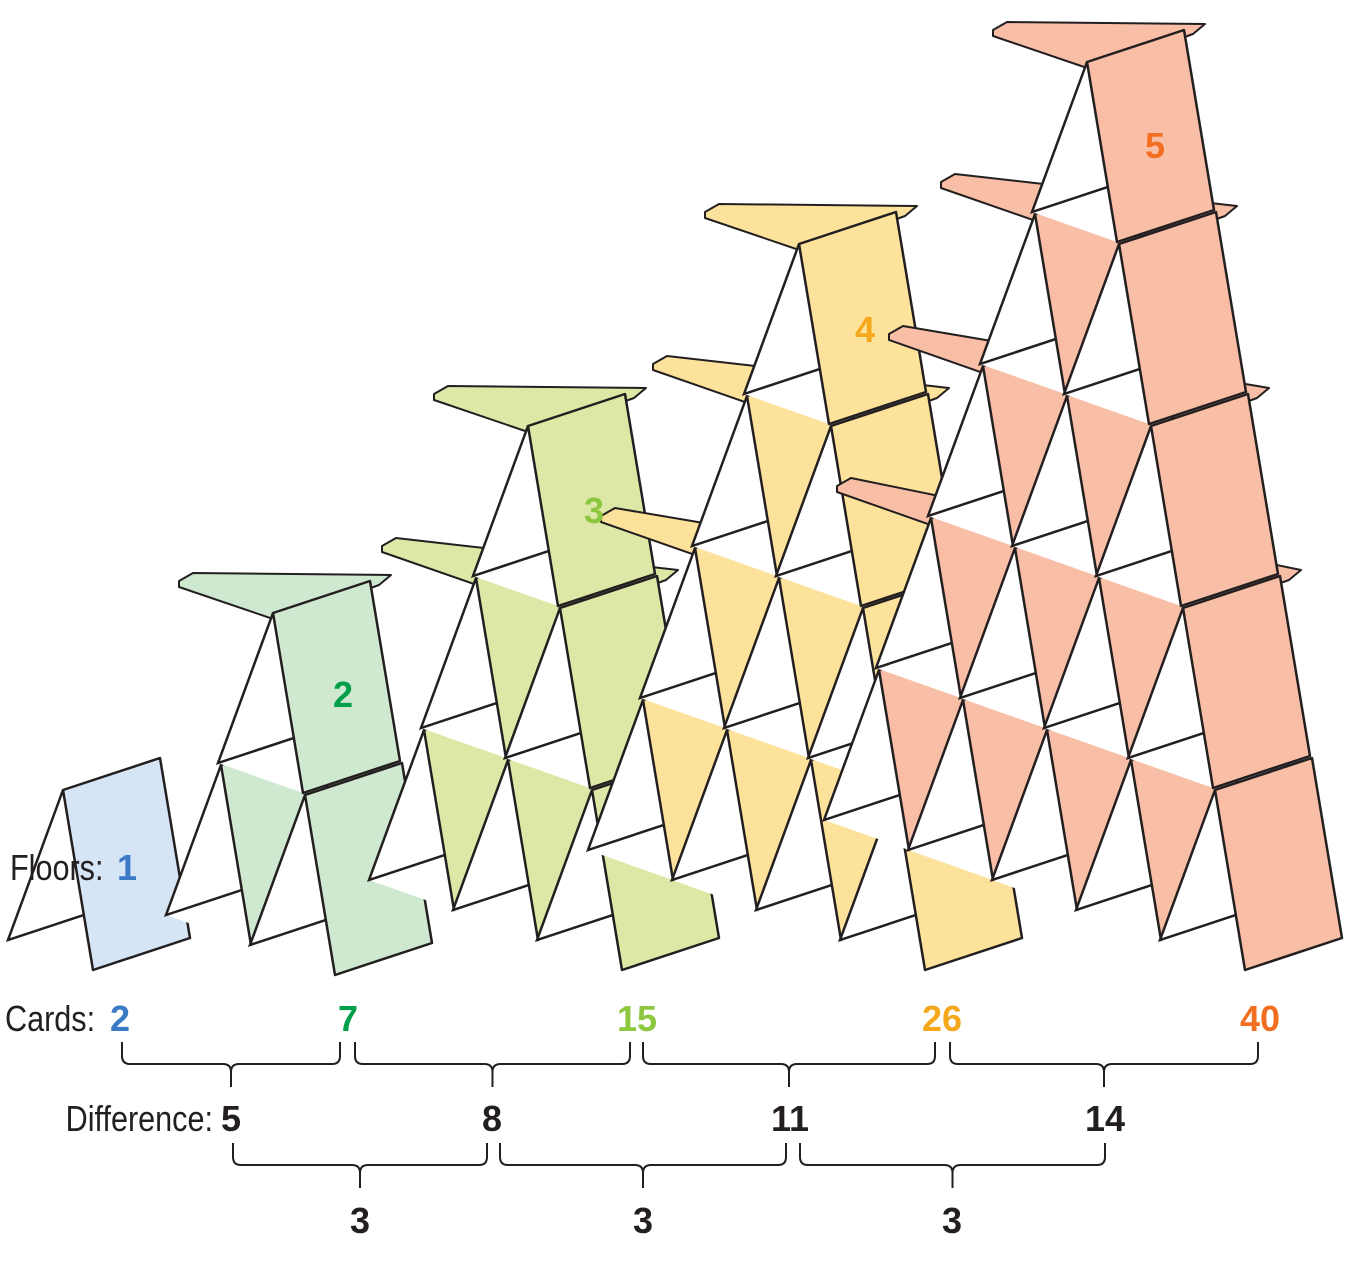 This screenshot has width=1350, height=1269. I want to click on difference-value: 5, so click(231, 1118).